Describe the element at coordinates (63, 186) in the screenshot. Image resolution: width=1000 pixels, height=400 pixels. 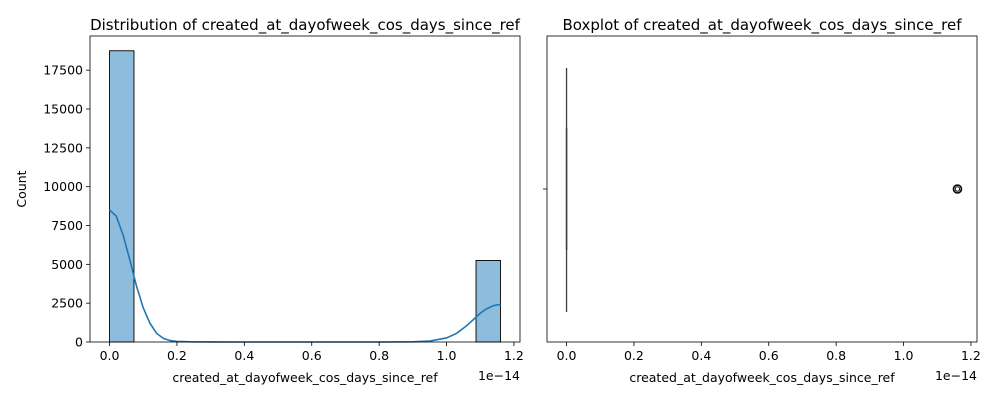
I see `histogram-y-tick-label: 10000` at that location.